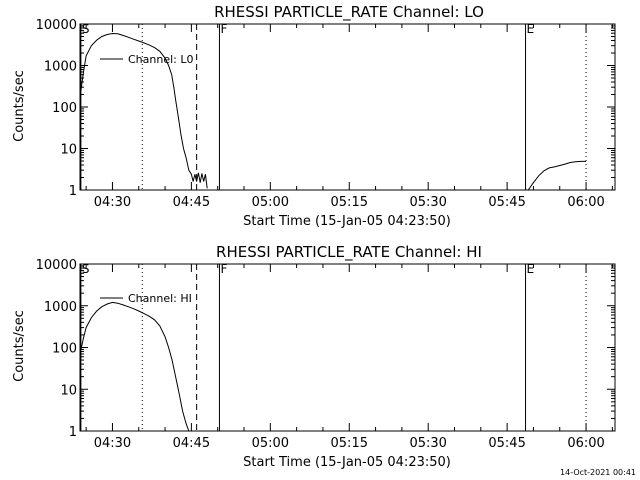 The image size is (640, 480). What do you see at coordinates (598, 472) in the screenshot?
I see `print-timestamp: 14-Oct-2021 00:41` at bounding box center [598, 472].